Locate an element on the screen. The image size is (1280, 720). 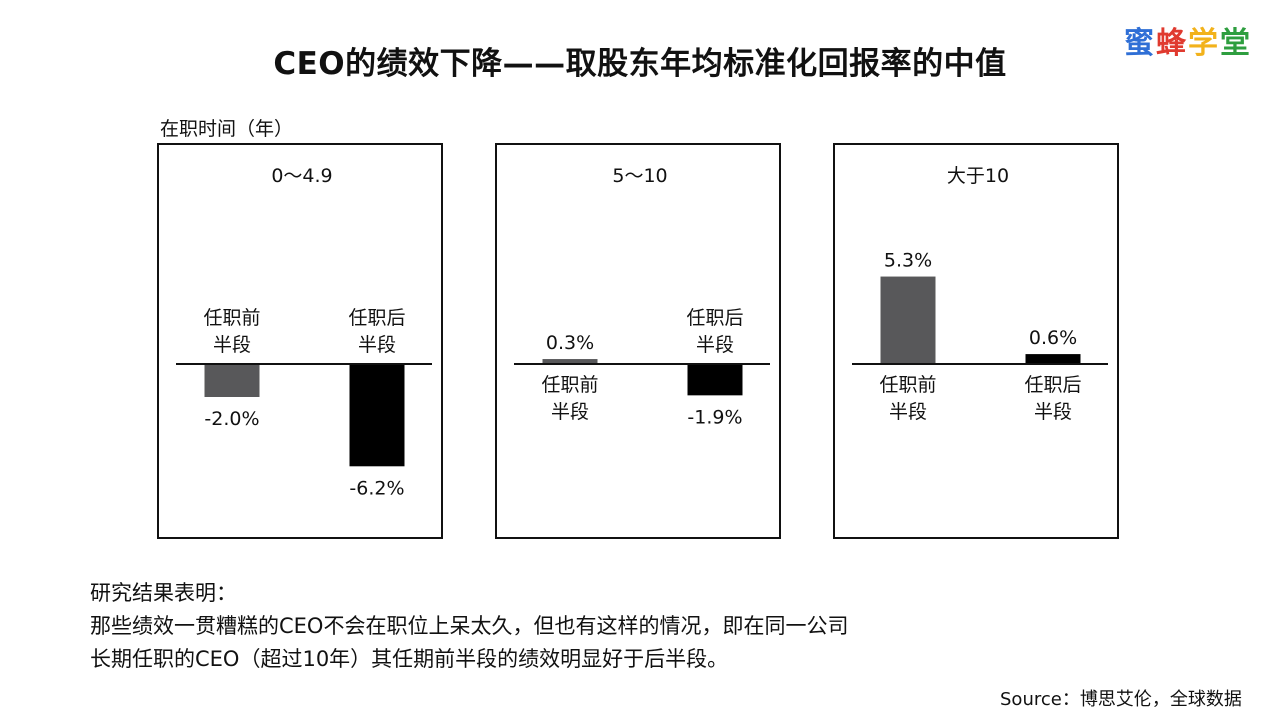
data-label: -2.0% is located at coordinates (231, 419).